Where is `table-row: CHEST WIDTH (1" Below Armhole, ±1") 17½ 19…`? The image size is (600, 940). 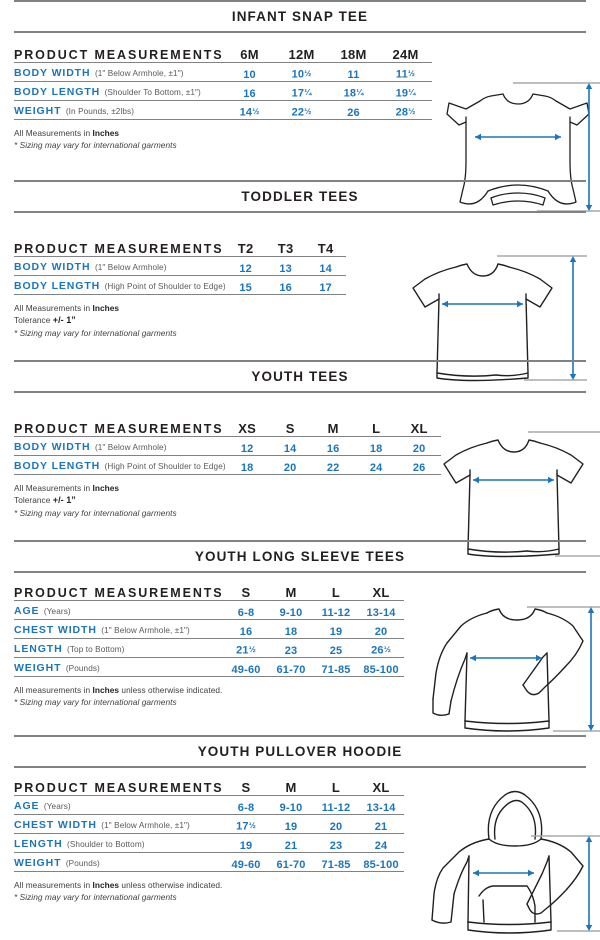
table-row: CHEST WIDTH (1" Below Armhole, ±1") 17½ 19… is located at coordinates (209, 824).